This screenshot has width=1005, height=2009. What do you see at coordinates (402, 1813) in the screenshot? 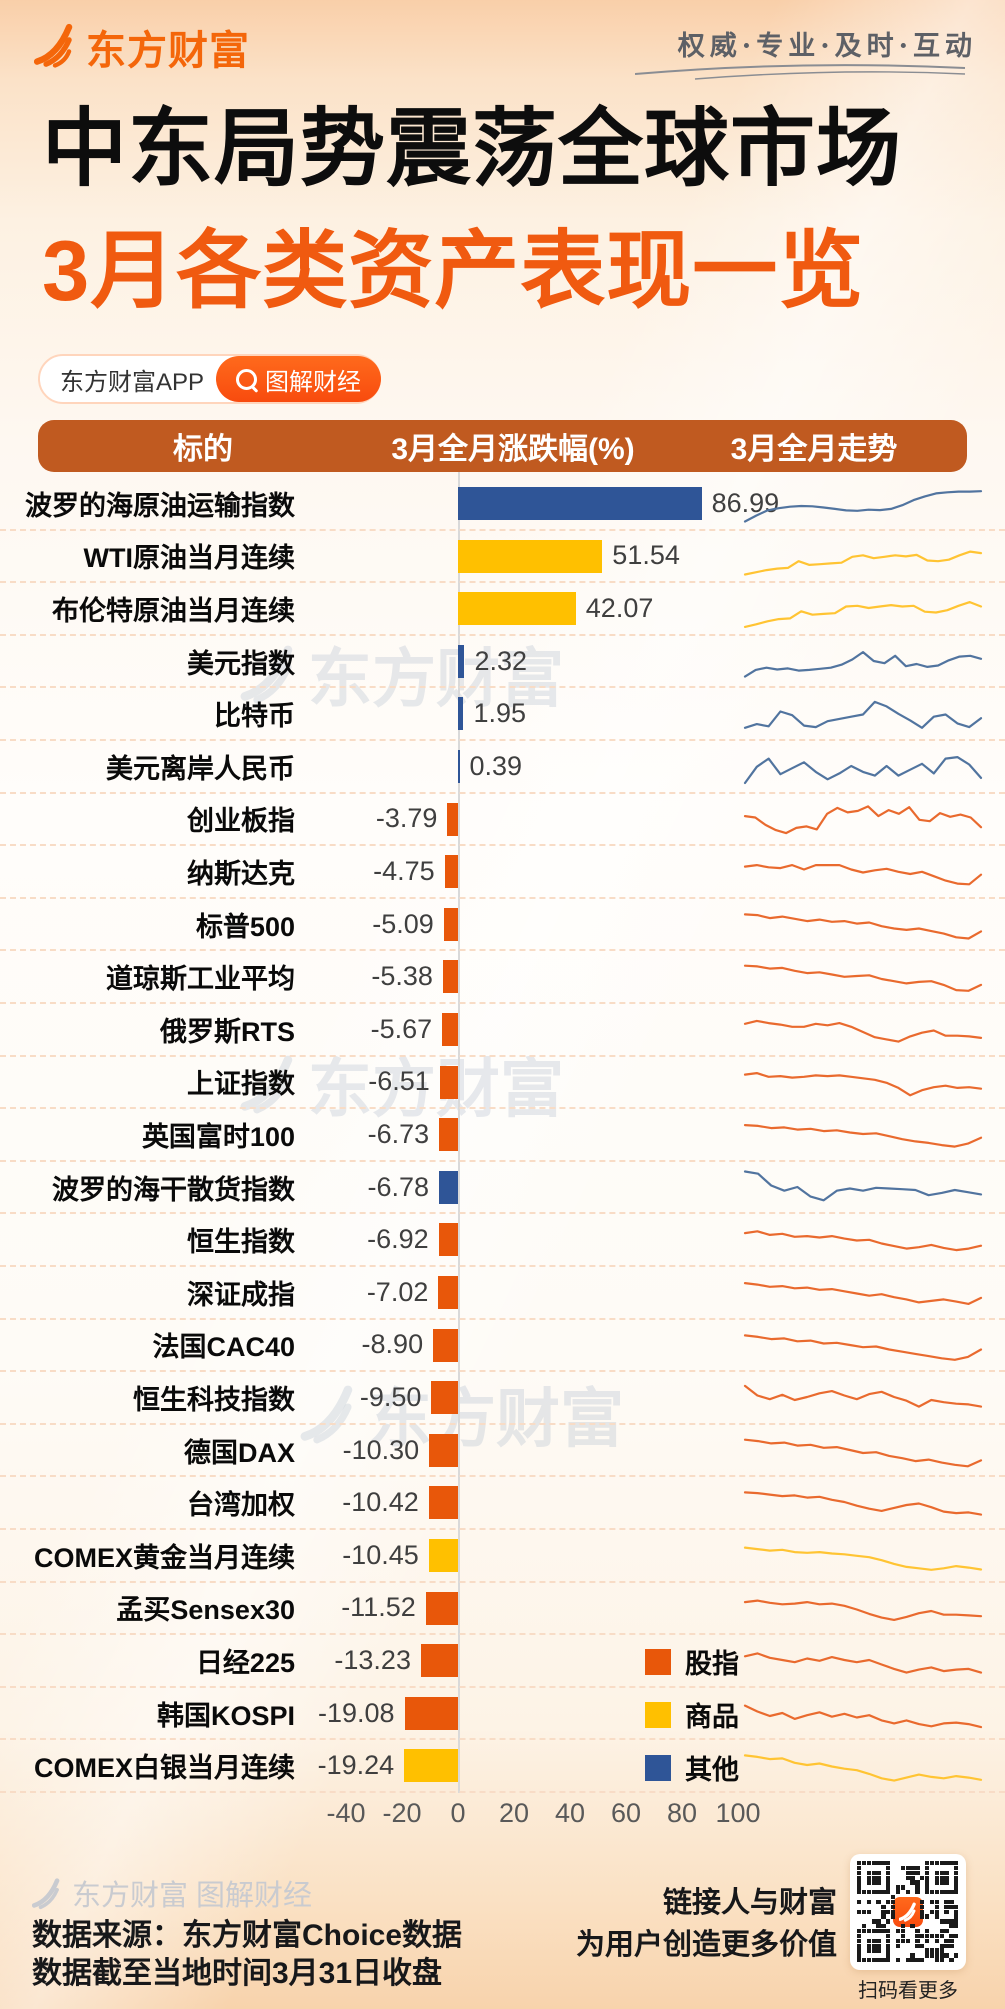
I see `x-axis-tick: -20` at bounding box center [402, 1813].